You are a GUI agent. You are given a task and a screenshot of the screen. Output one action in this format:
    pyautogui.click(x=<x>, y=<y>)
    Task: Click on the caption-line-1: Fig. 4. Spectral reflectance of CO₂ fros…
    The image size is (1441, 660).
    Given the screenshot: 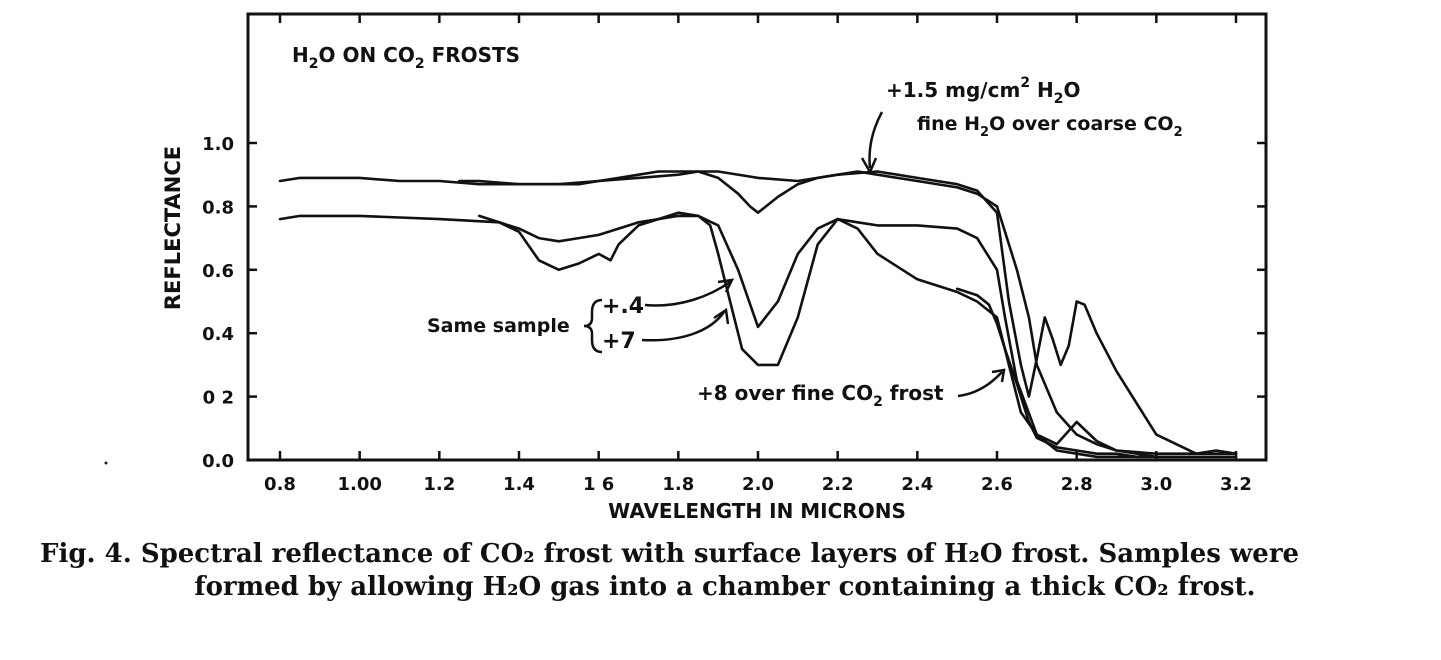 What is the action you would take?
    pyautogui.click(x=670, y=554)
    